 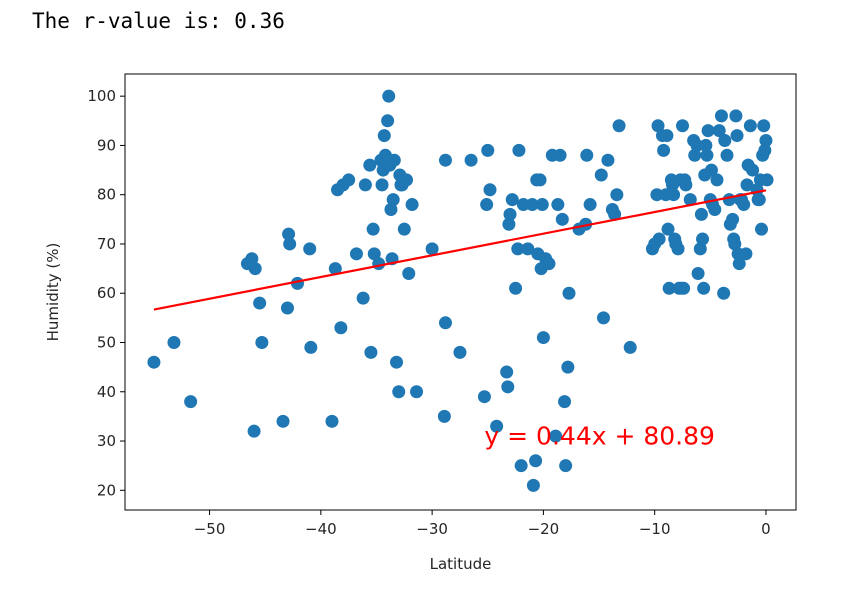 What do you see at coordinates (101, 96) in the screenshot?
I see `y-tick-label: 100` at bounding box center [101, 96].